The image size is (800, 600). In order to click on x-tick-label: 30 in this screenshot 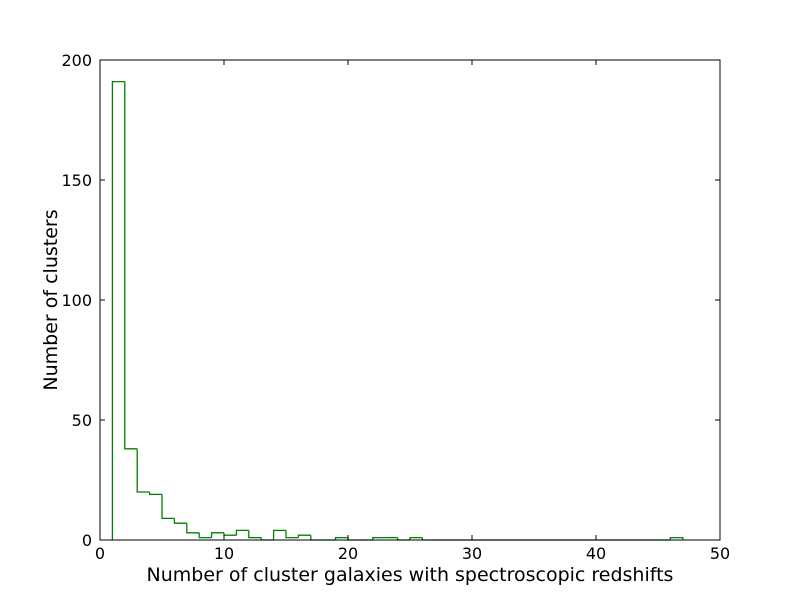, I will do `click(472, 553)`.